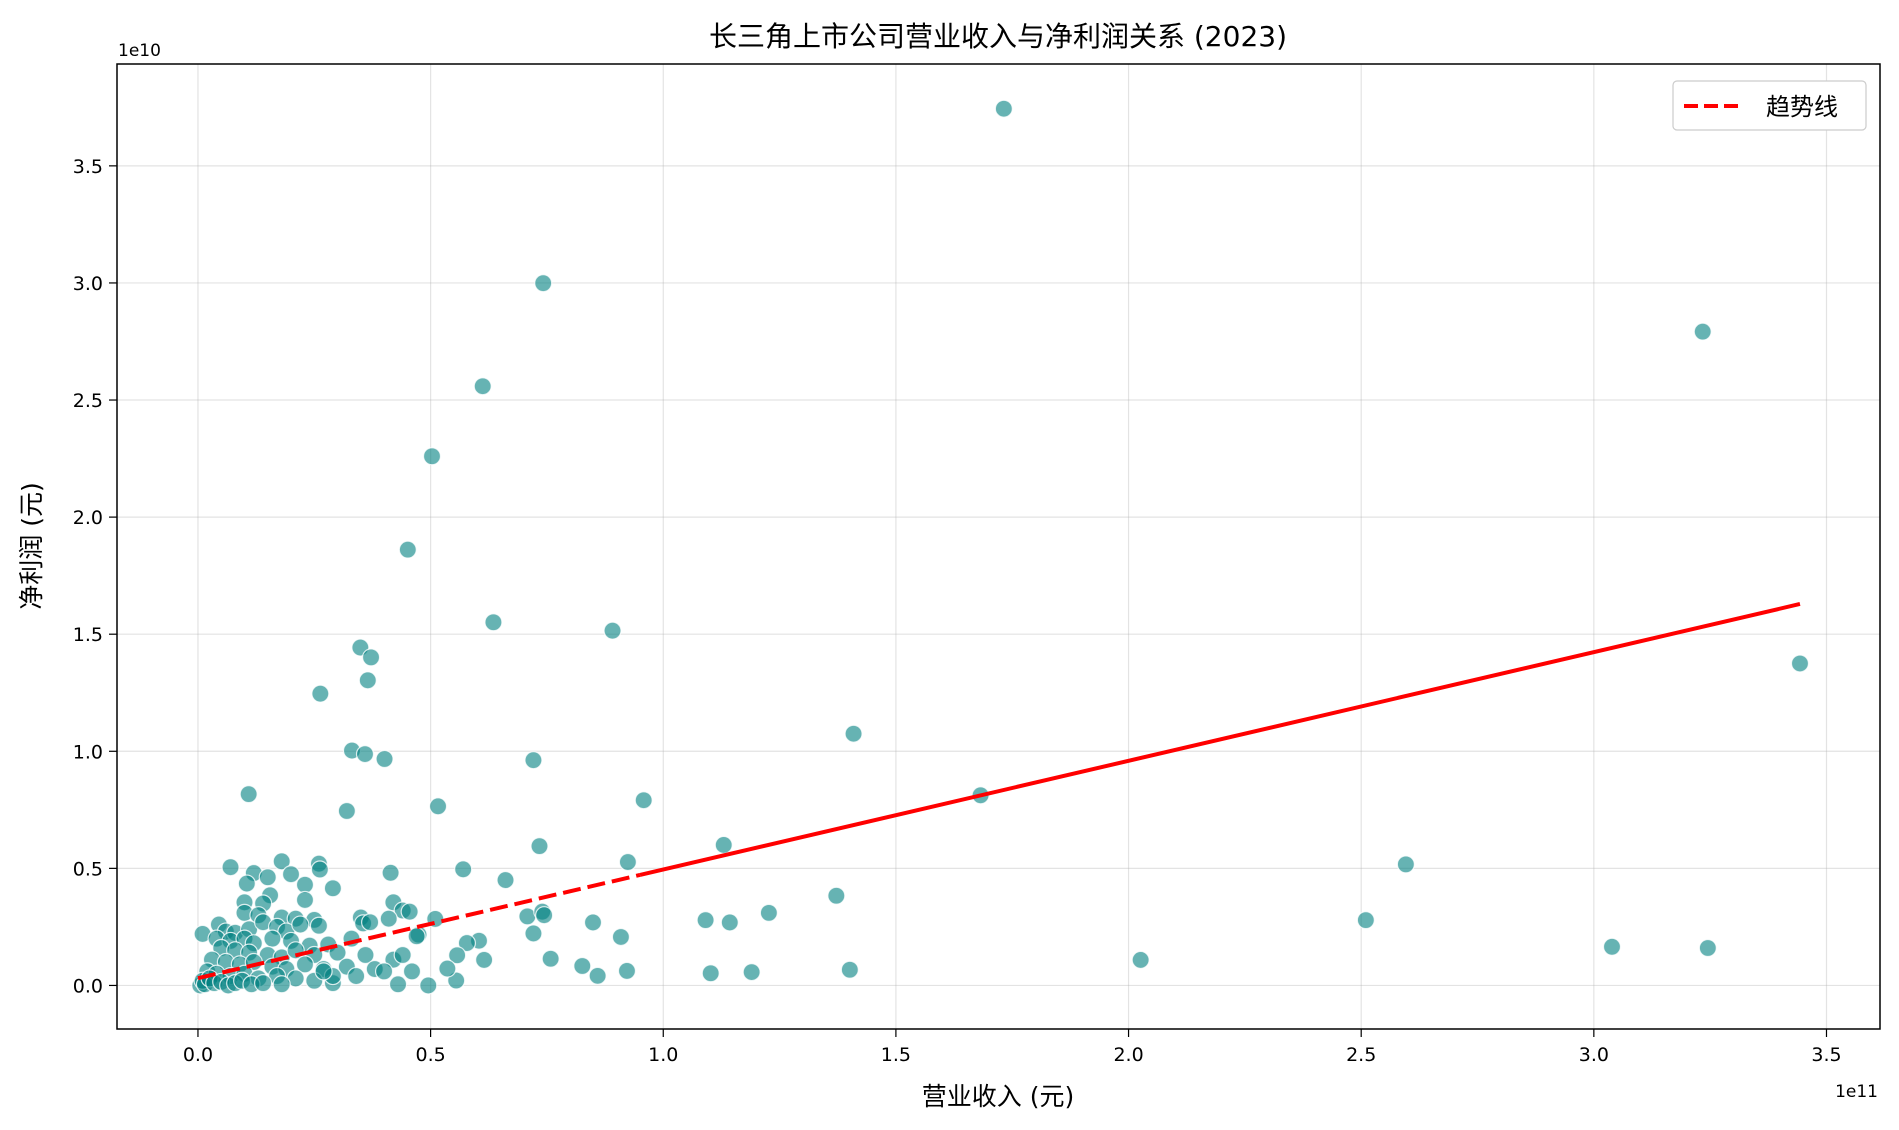  What do you see at coordinates (88, 986) in the screenshot?
I see `y-tick-label: 0.0` at bounding box center [88, 986].